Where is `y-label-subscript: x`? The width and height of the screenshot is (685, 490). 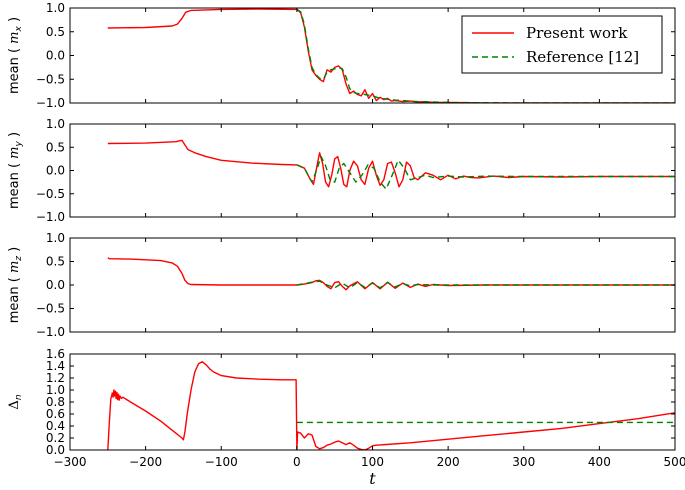 y-label-subscript: x is located at coordinates (19, 29).